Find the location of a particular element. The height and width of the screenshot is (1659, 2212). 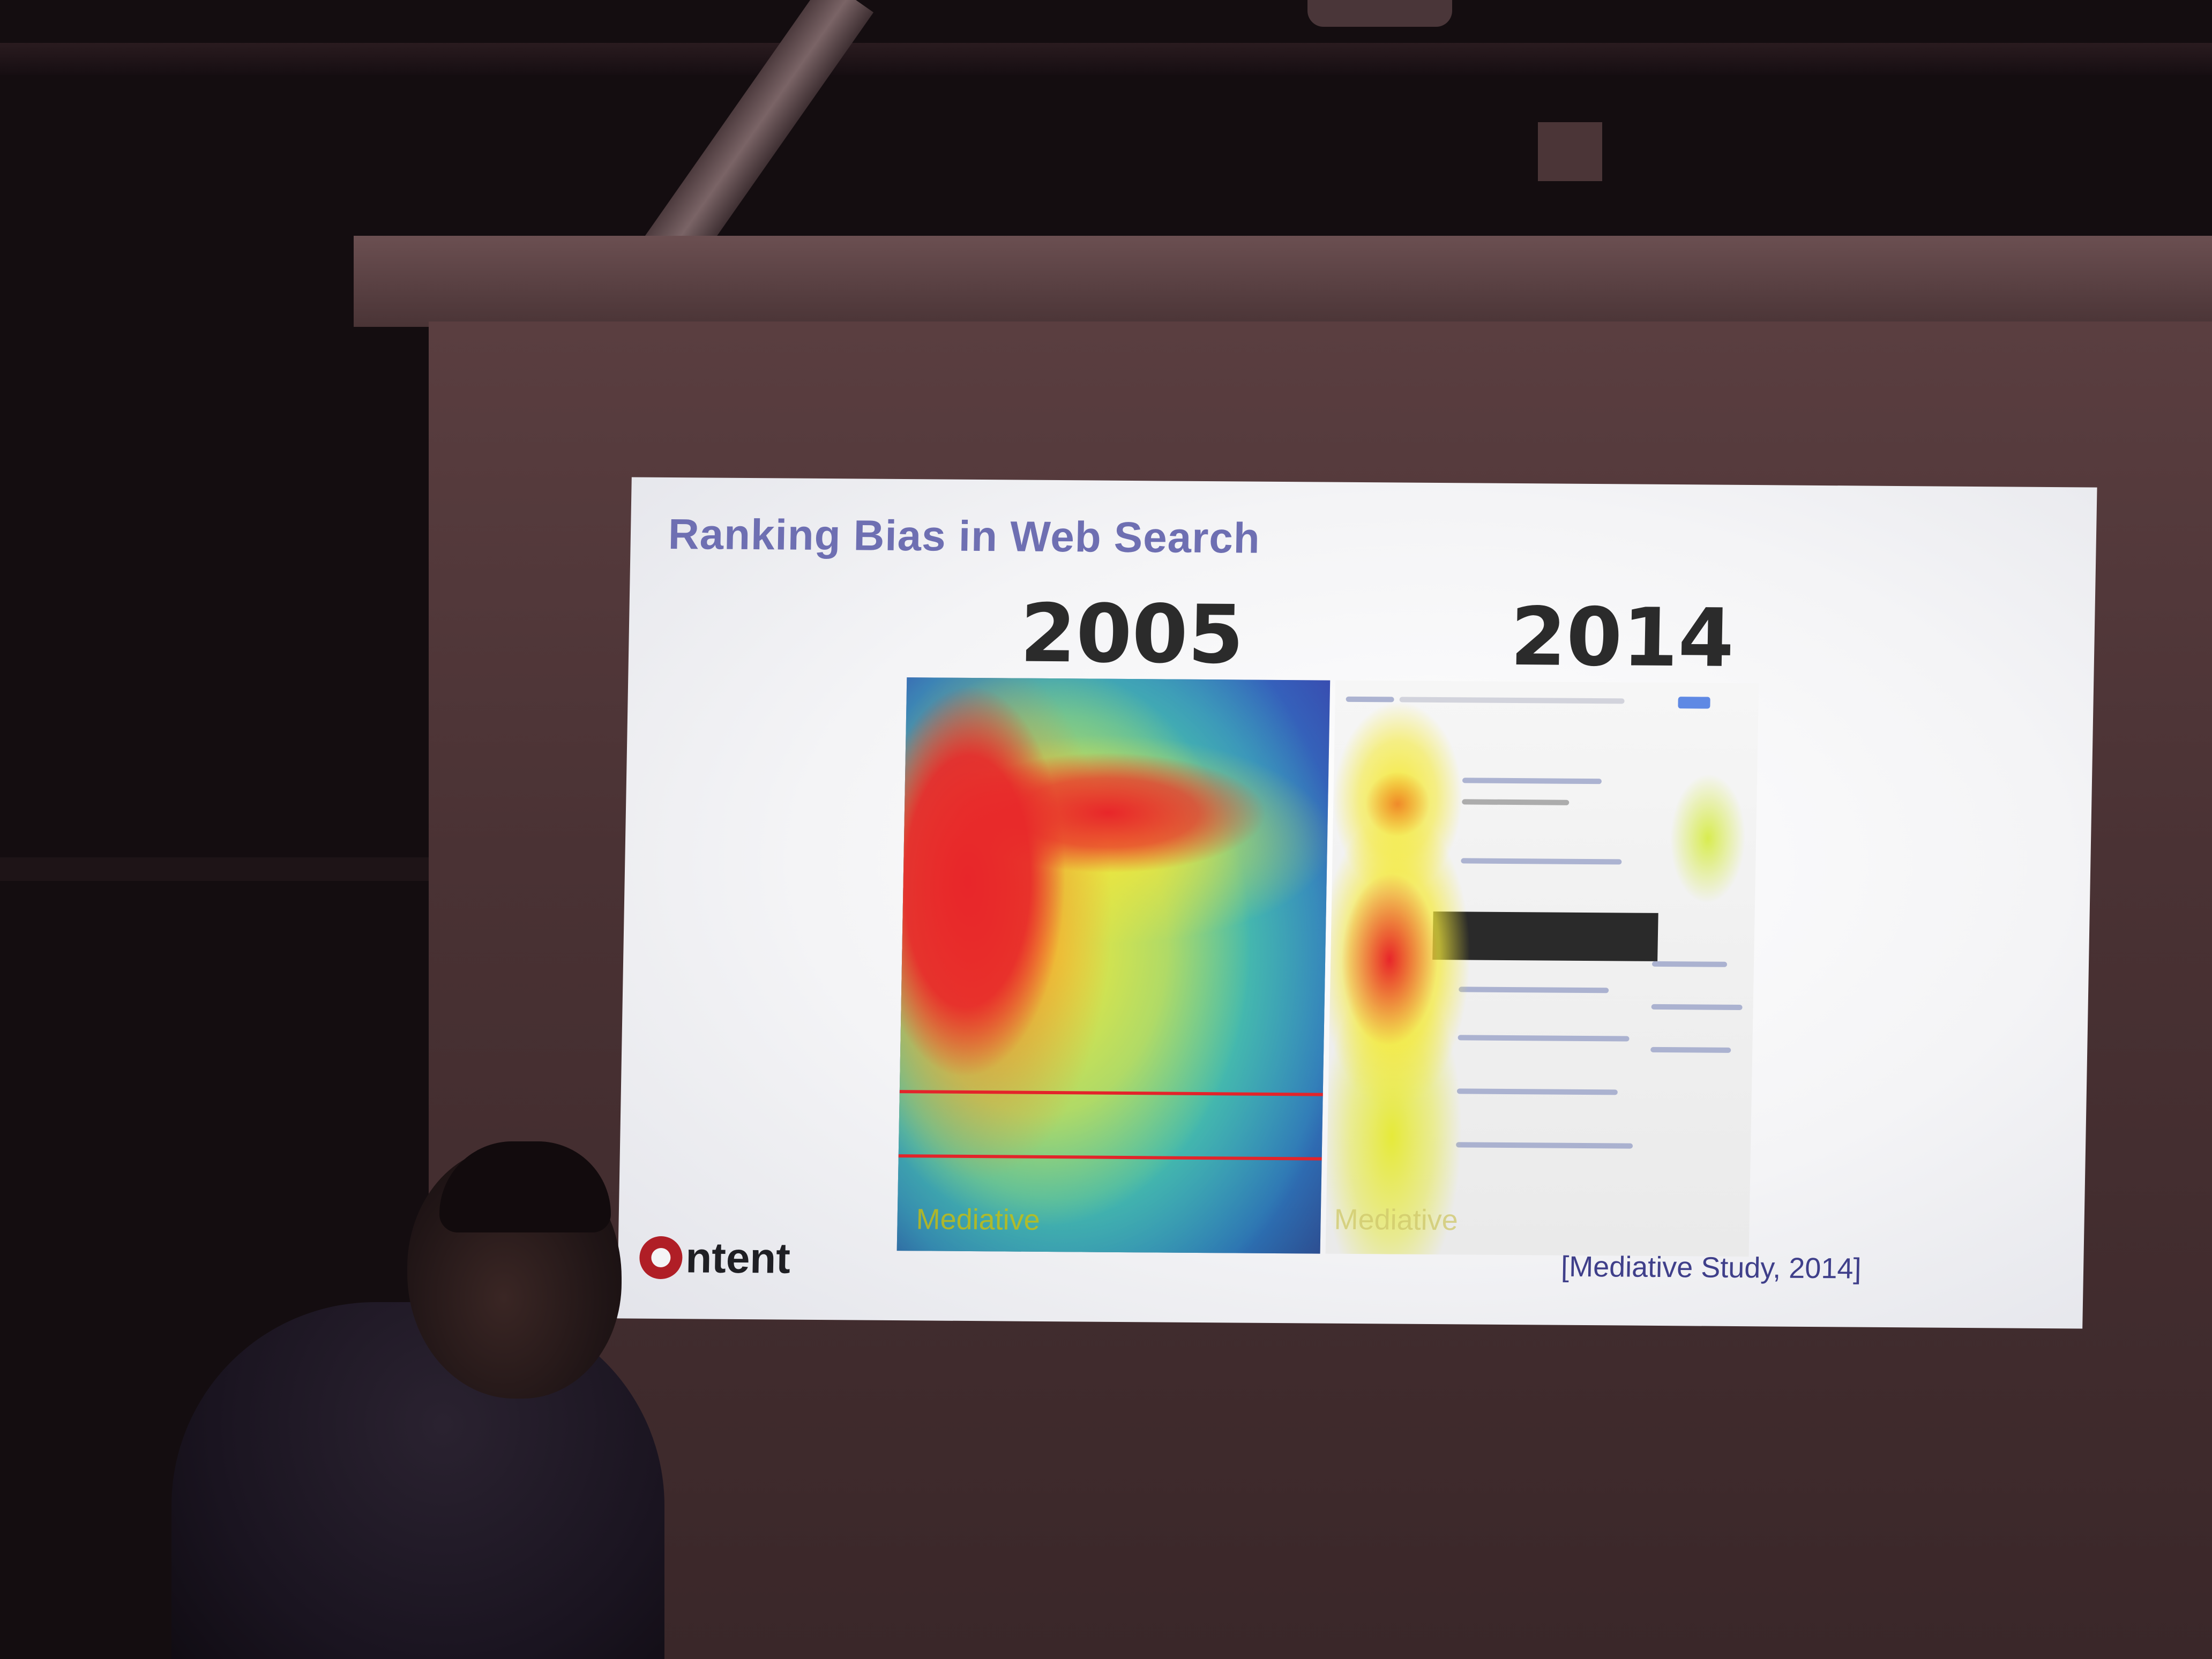

slide-title: Ranking Bias in Web Search is located at coordinates (964, 536).